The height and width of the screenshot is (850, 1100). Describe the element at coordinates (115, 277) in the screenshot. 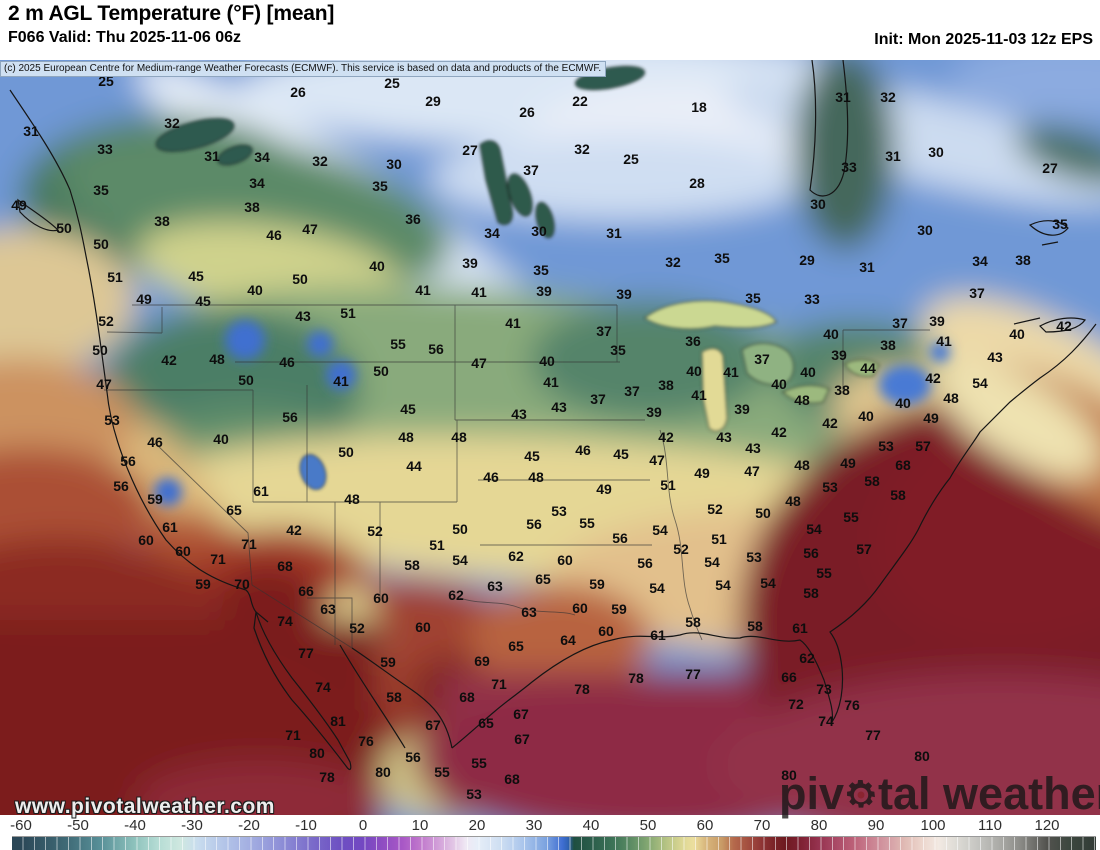

I see `temp-value-label: 51` at that location.